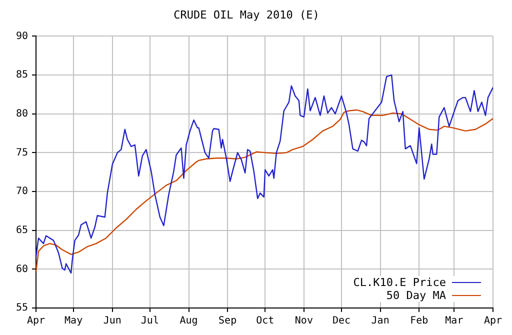 Image resolution: width=512 pixels, height=335 pixels. Describe the element at coordinates (454, 321) in the screenshot. I see `x-tick-label: Mar` at that location.